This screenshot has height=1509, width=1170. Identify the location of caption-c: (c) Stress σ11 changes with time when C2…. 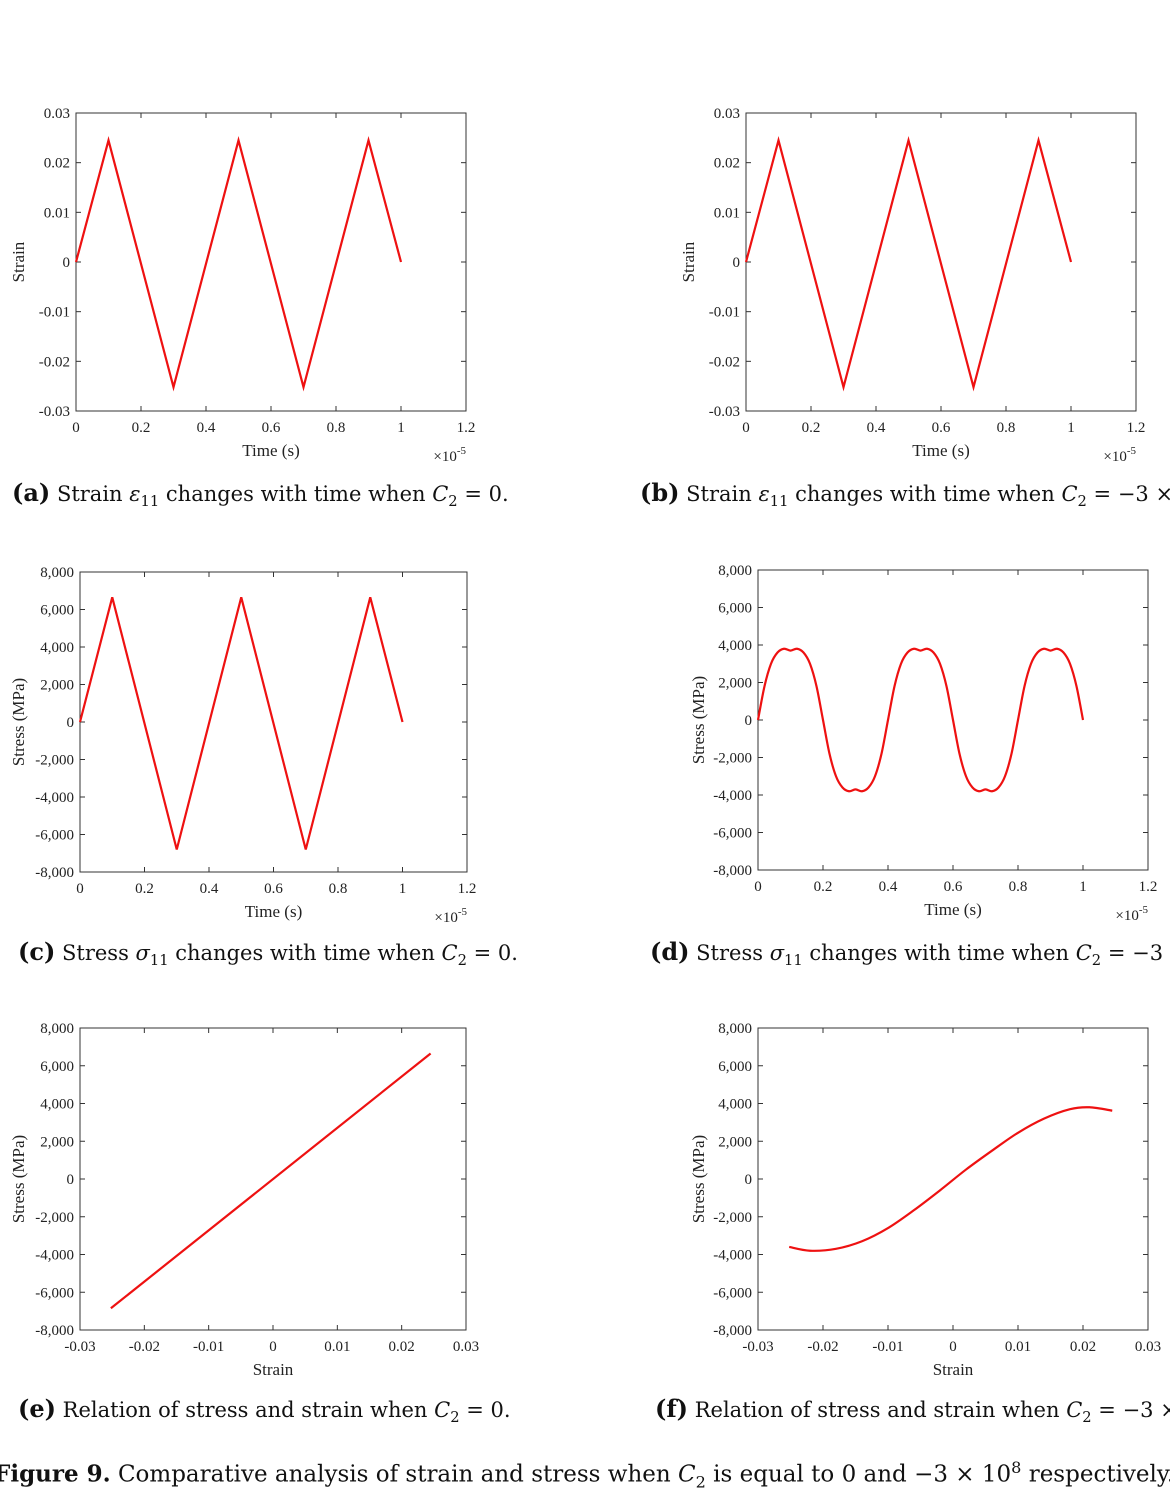
(268, 953).